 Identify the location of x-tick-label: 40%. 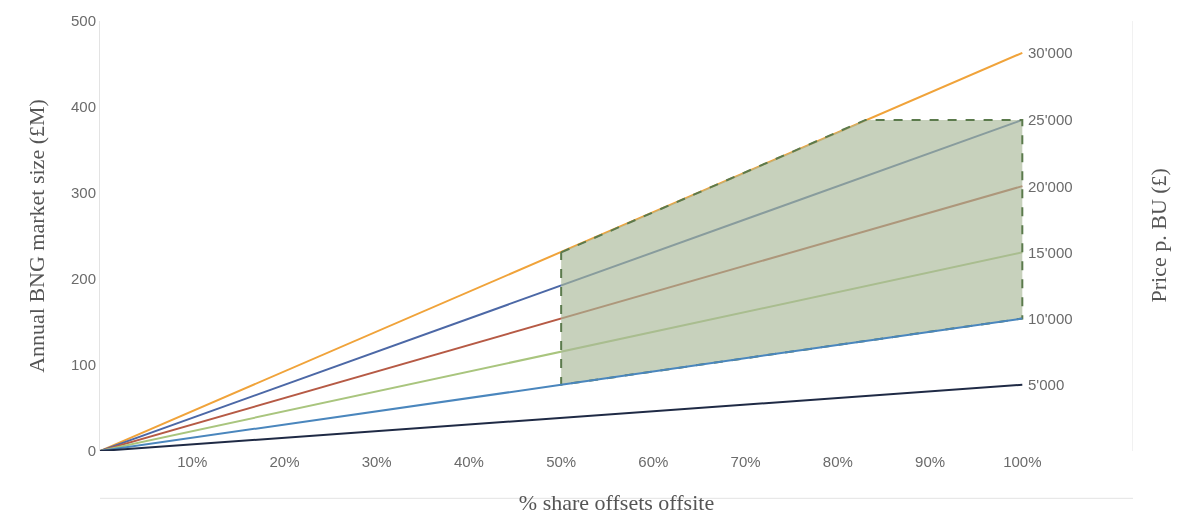
(468, 461).